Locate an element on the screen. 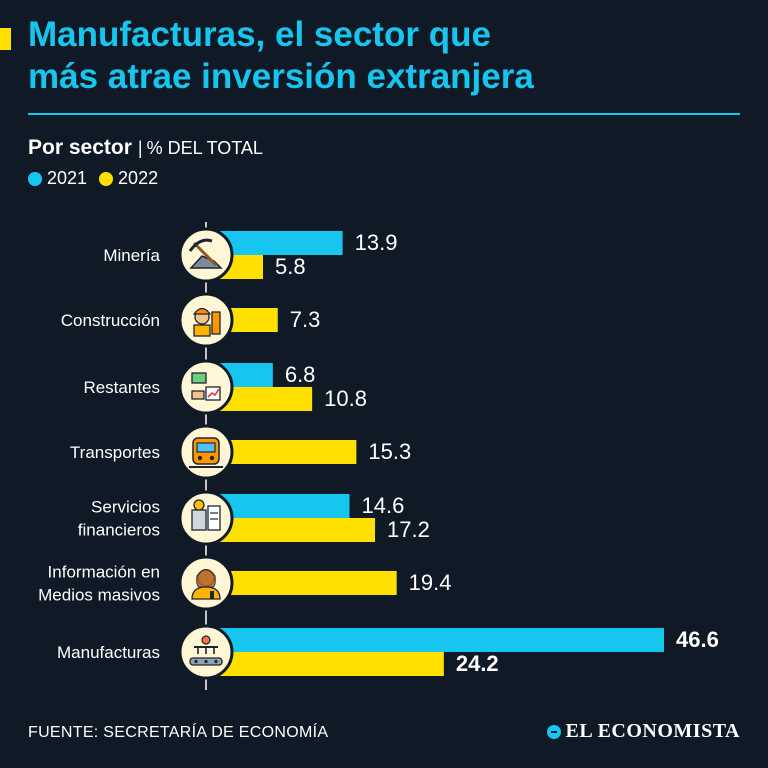  chart-legend: 2021 2022 is located at coordinates (99, 178).